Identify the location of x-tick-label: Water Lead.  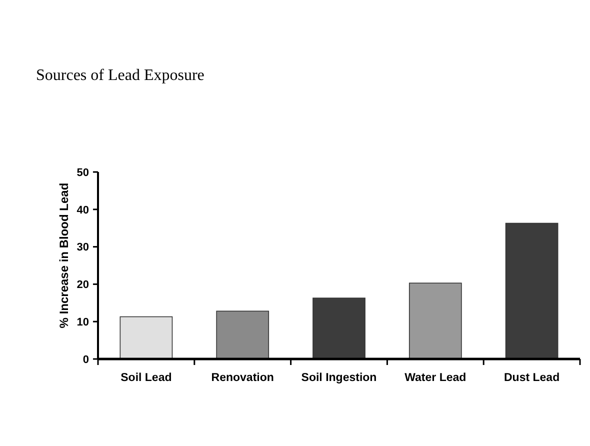
(435, 378).